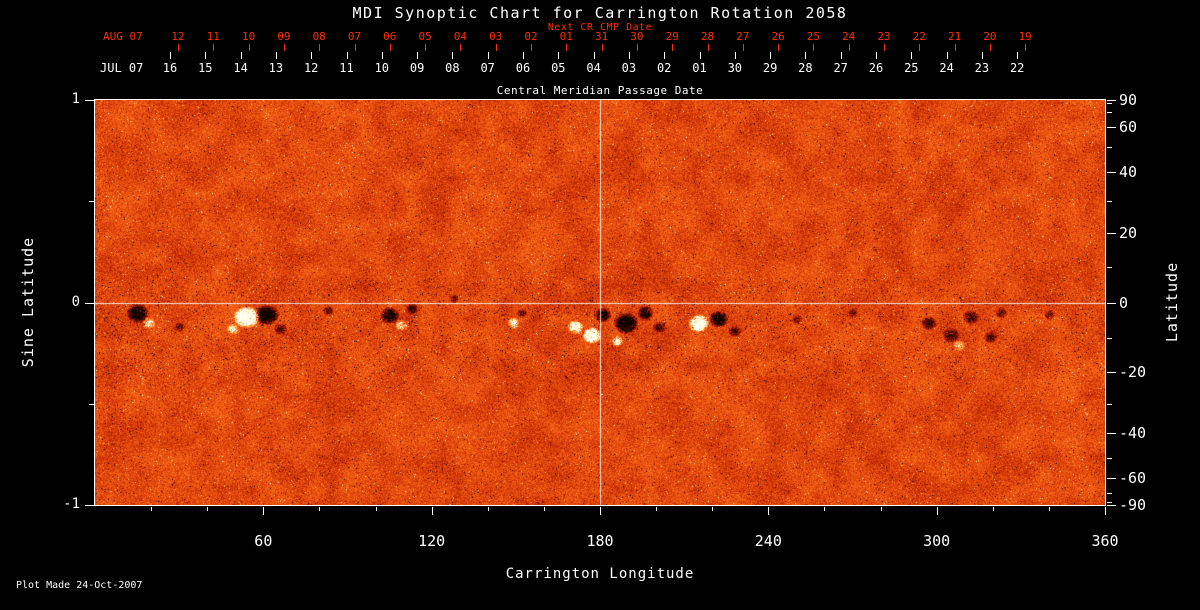 This screenshot has height=610, width=1200. I want to click on cmp-date-jul: 23, so click(982, 68).